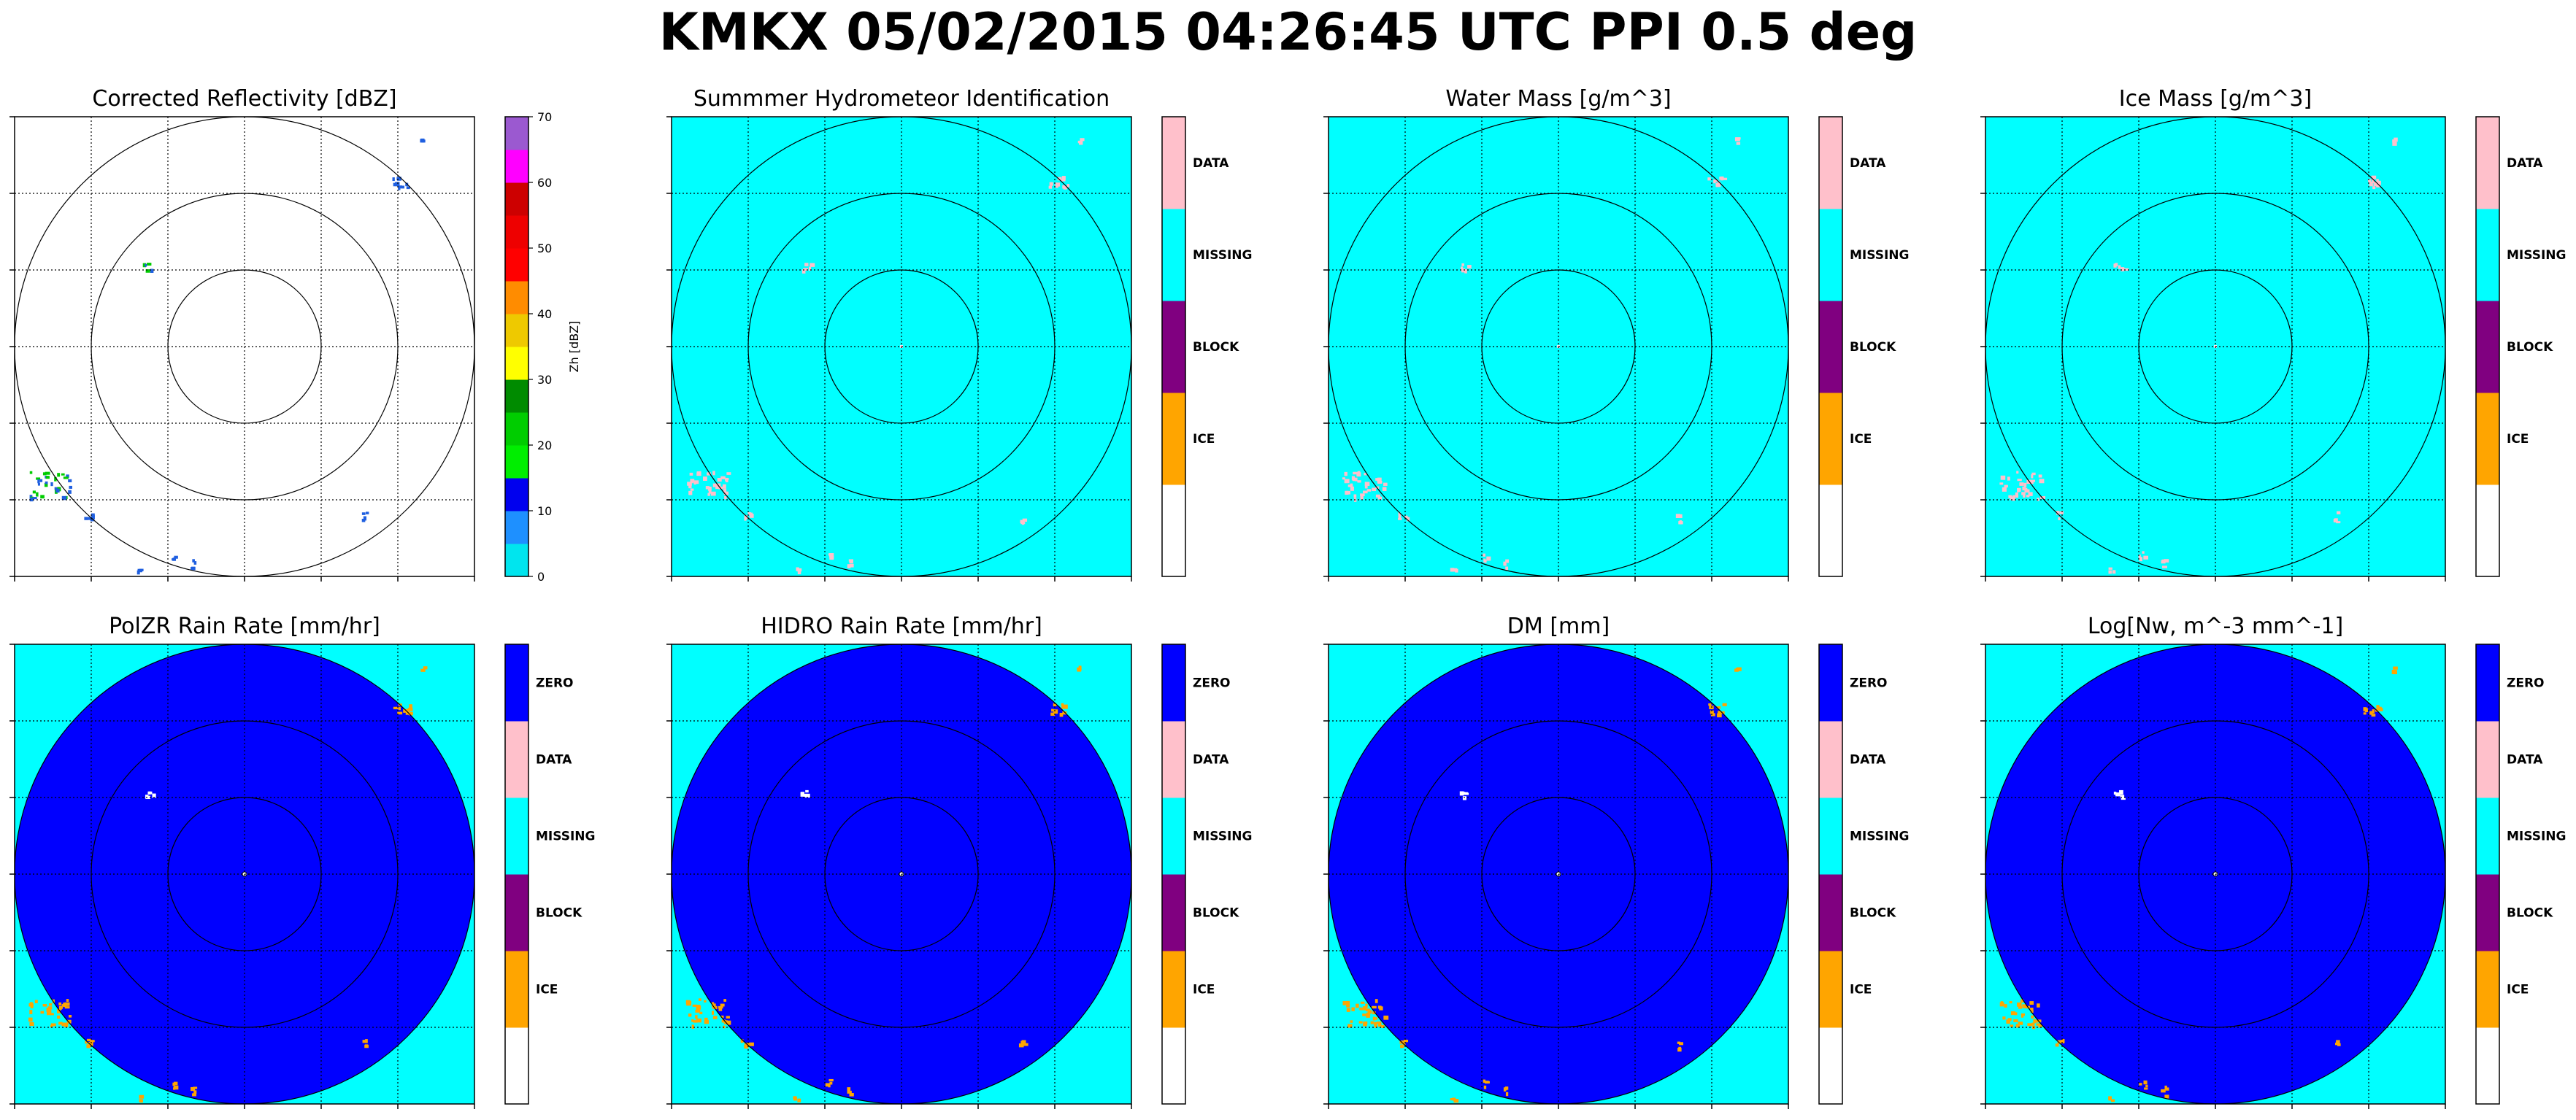 This screenshot has height=1120, width=2576. I want to click on radar-site-marker, so click(244, 874).